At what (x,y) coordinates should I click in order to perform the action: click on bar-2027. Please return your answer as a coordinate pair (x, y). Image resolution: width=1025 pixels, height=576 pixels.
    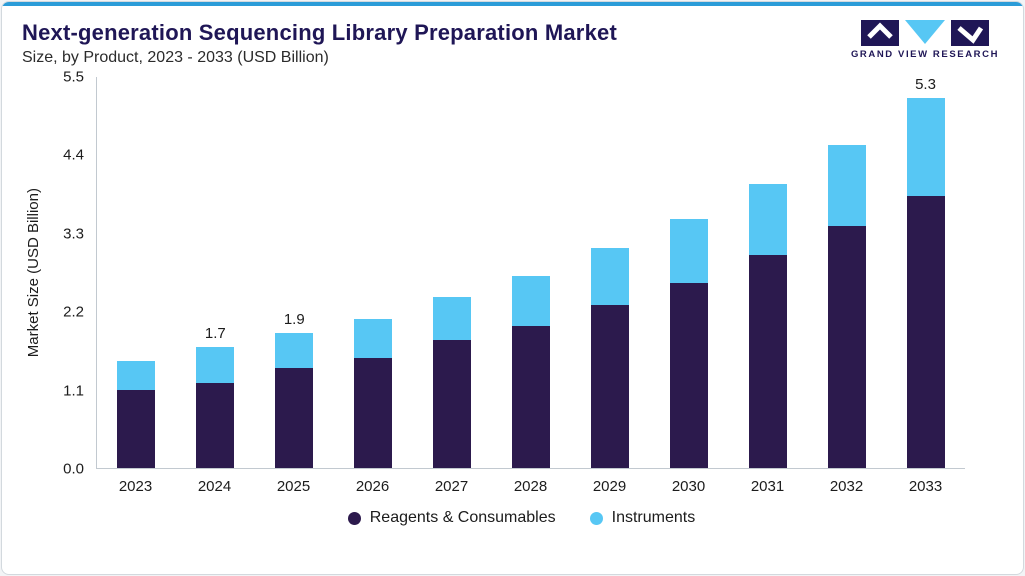
    Looking at the image, I should click on (452, 272).